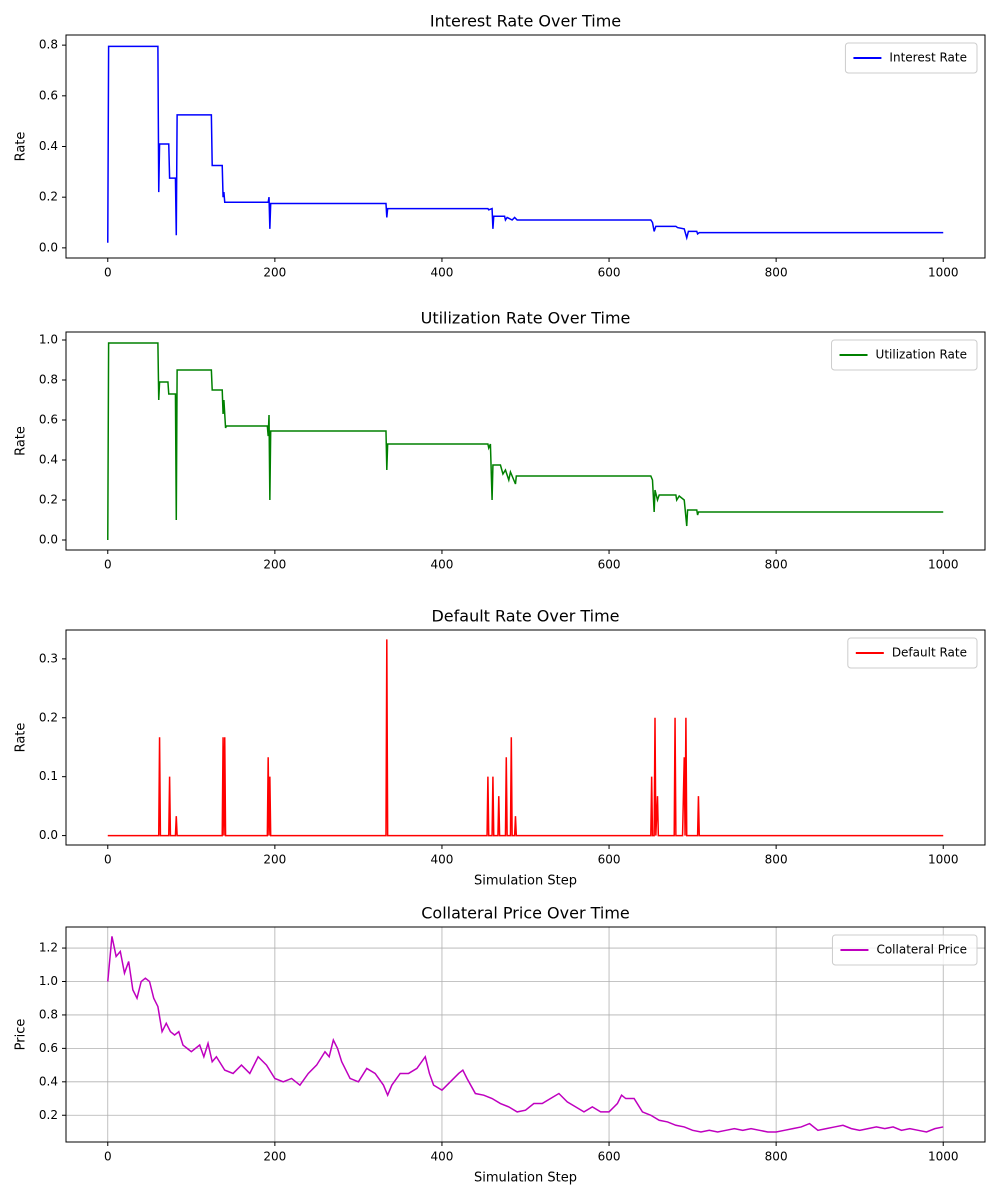 The width and height of the screenshot is (1000, 1200). I want to click on chart-title: Utilization Rate Over Time, so click(526, 318).